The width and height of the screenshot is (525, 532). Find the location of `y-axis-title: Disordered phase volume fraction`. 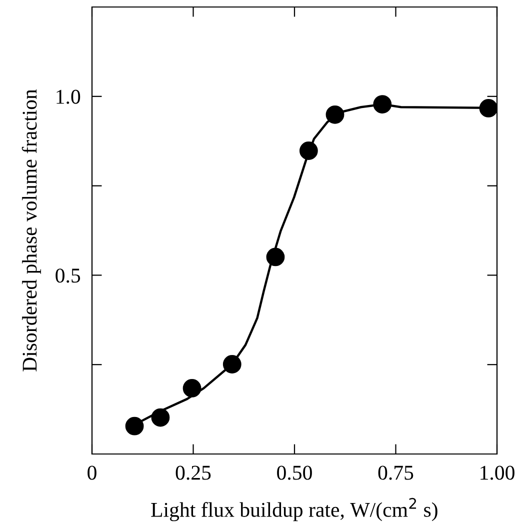

y-axis-title: Disordered phase volume fraction is located at coordinates (31, 230).